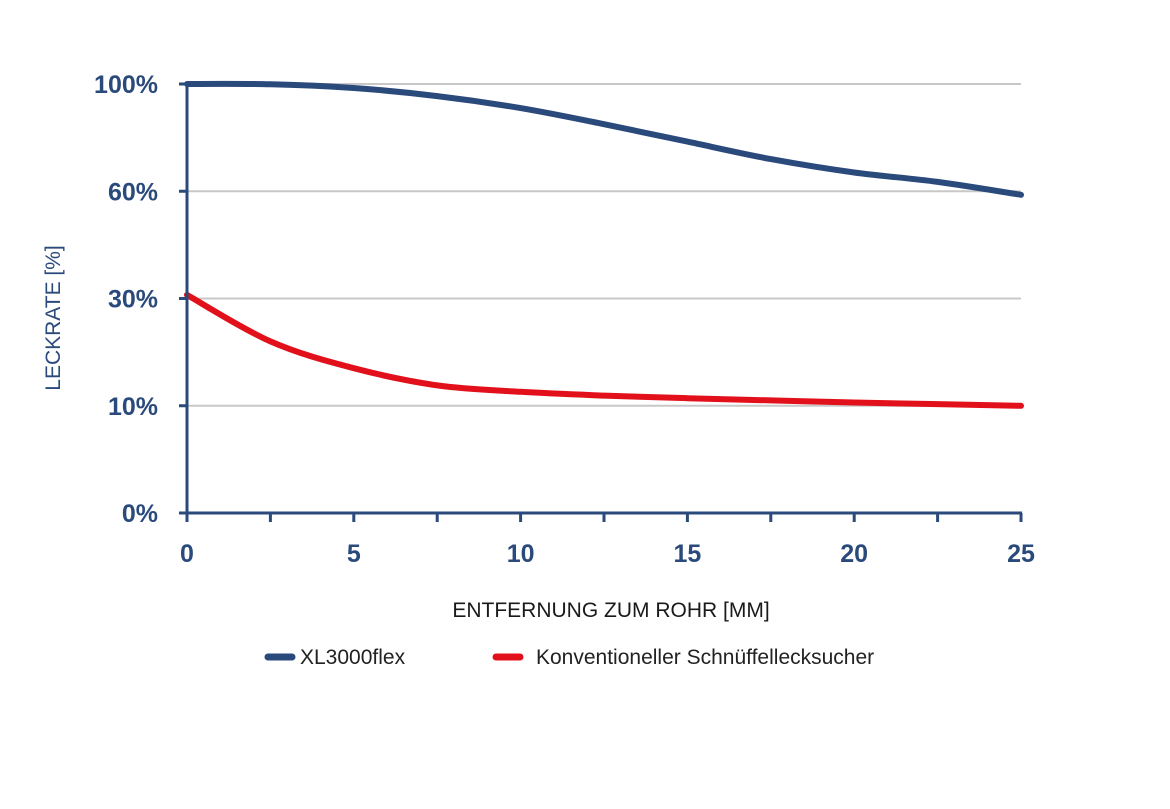  Describe the element at coordinates (604, 350) in the screenshot. I see `series-line-konventioneller-schn-ffellecksucher` at that location.